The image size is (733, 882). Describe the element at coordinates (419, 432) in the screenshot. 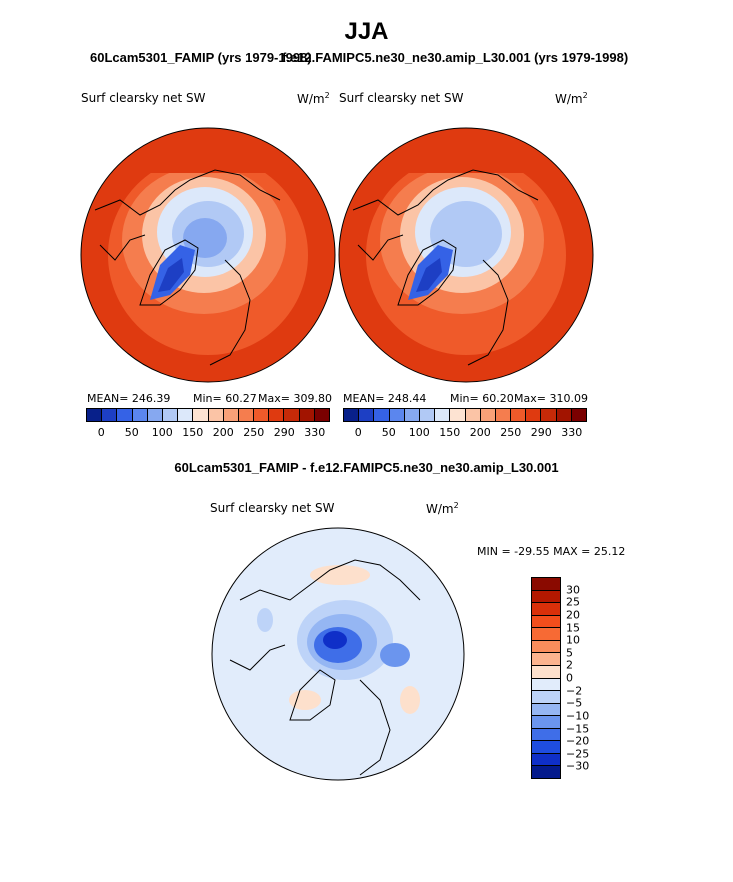

I see `colorbar-tick-label: 100` at that location.